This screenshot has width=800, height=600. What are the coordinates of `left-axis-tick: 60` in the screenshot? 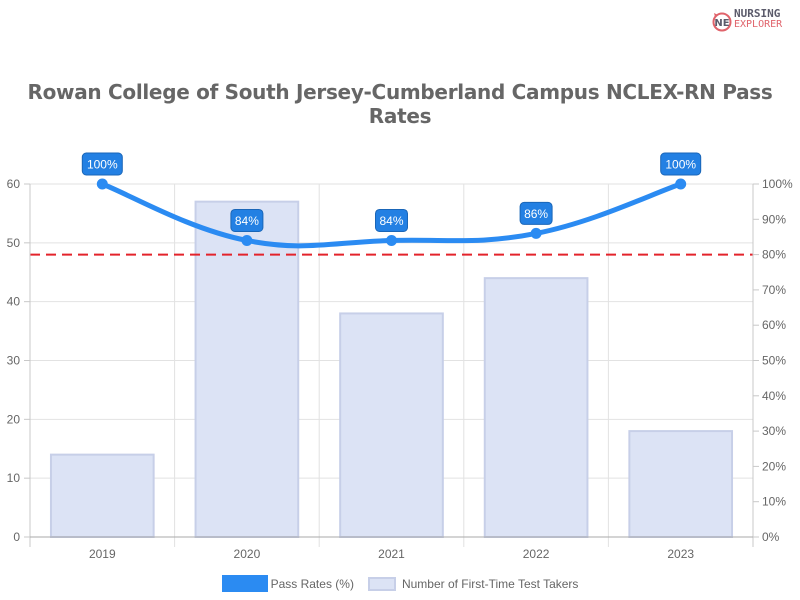 It's located at (14, 184).